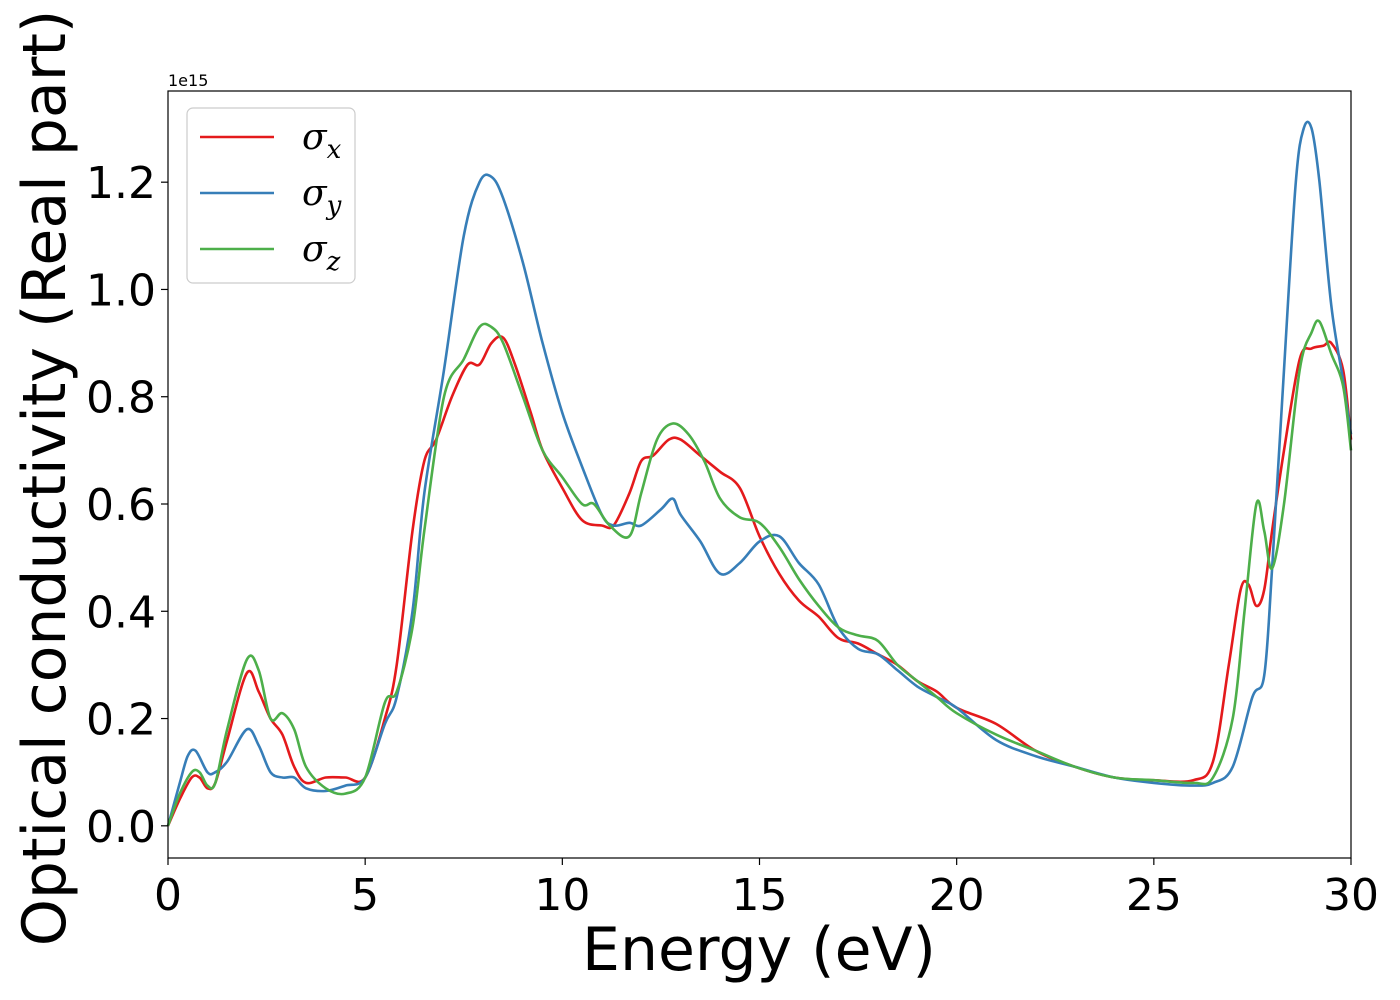 The image size is (1400, 1000). Describe the element at coordinates (759, 950) in the screenshot. I see `x-axis-label: Energy (eV)` at that location.